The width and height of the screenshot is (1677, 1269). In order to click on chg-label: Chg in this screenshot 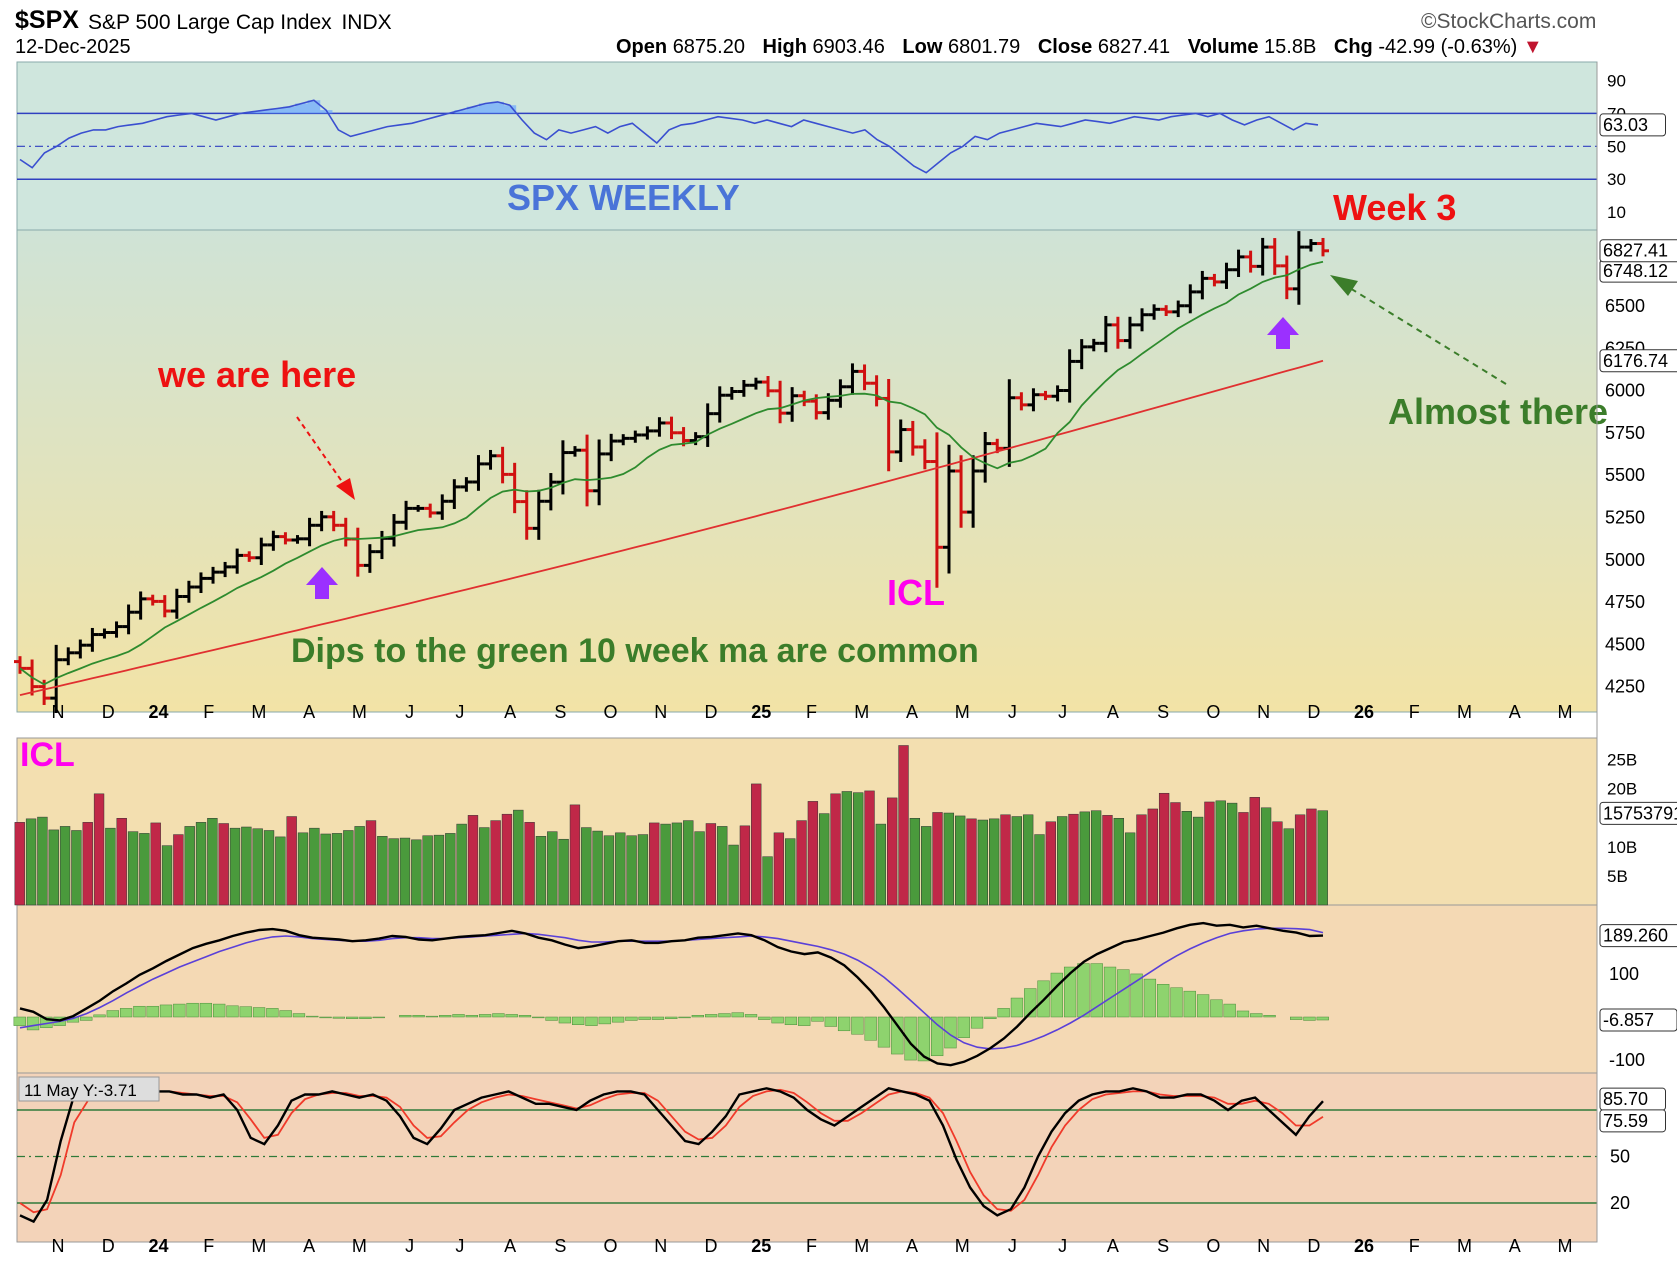, I will do `click(1353, 47)`.